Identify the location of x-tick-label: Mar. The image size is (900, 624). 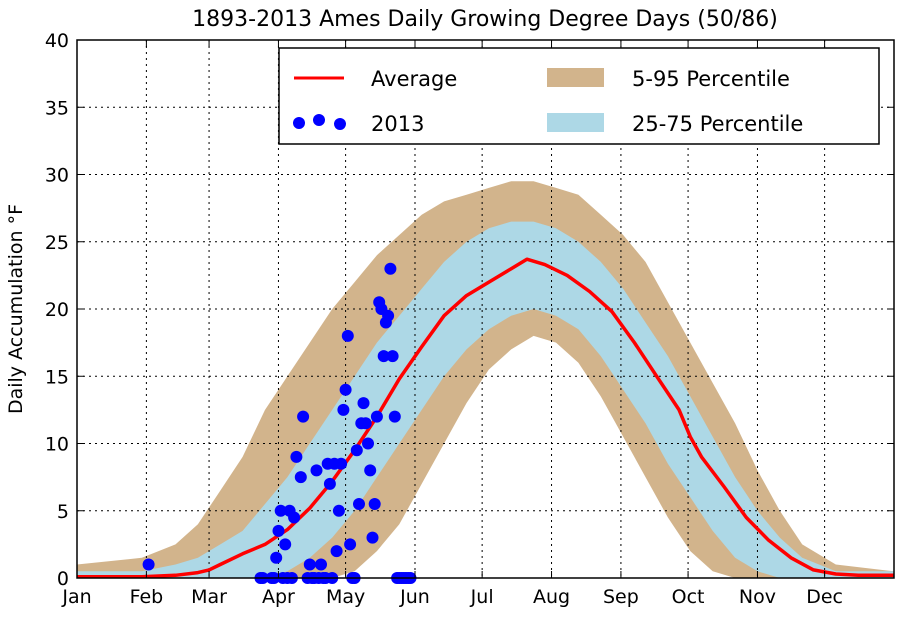
(209, 597).